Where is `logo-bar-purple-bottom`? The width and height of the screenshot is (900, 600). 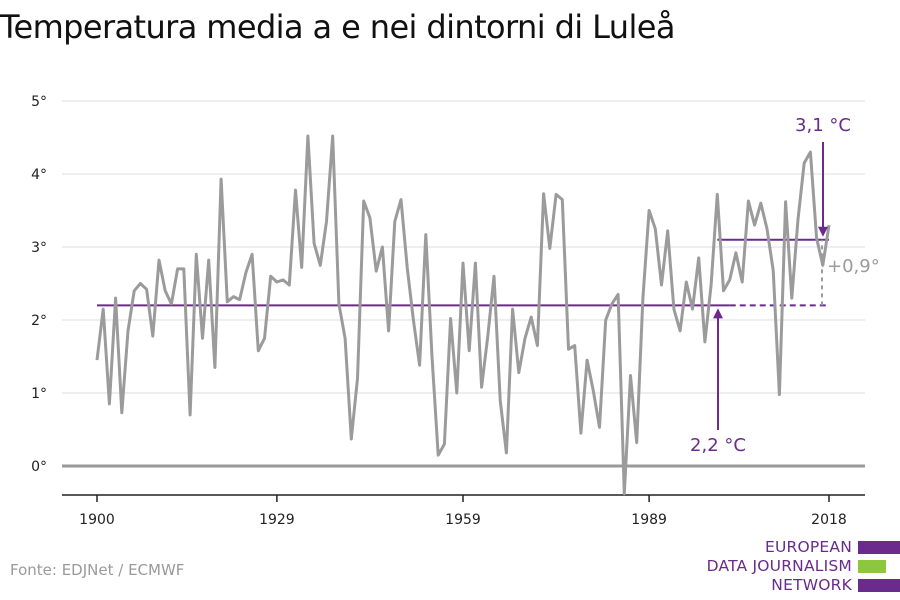
logo-bar-purple-bottom is located at coordinates (879, 585).